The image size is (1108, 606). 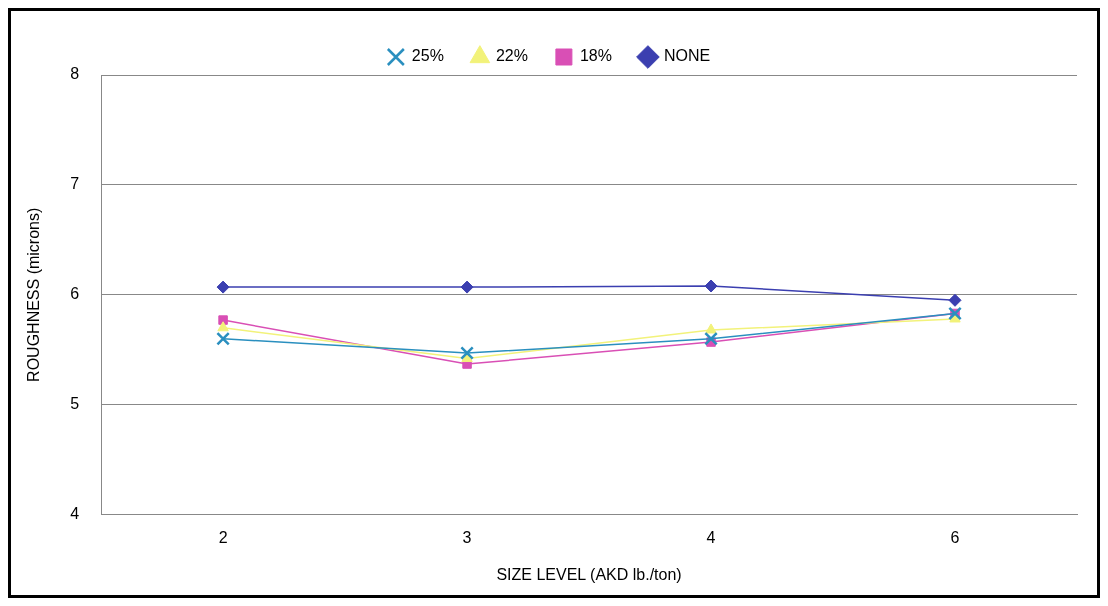 What do you see at coordinates (75, 294) in the screenshot?
I see `y-tick-label: 6` at bounding box center [75, 294].